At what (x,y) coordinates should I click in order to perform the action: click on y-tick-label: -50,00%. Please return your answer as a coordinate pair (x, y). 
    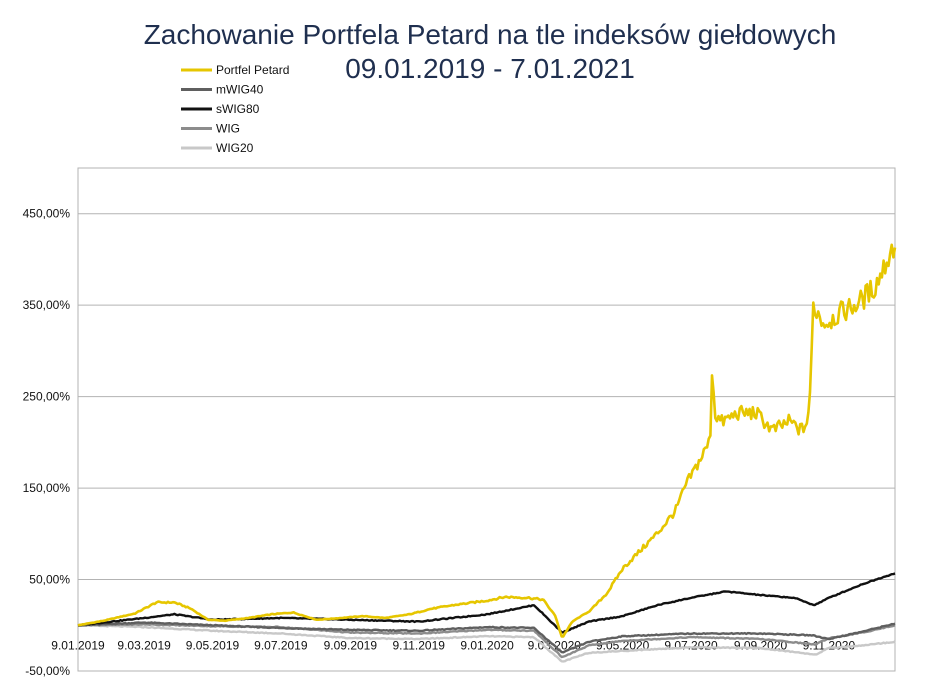
    Looking at the image, I should click on (47, 671).